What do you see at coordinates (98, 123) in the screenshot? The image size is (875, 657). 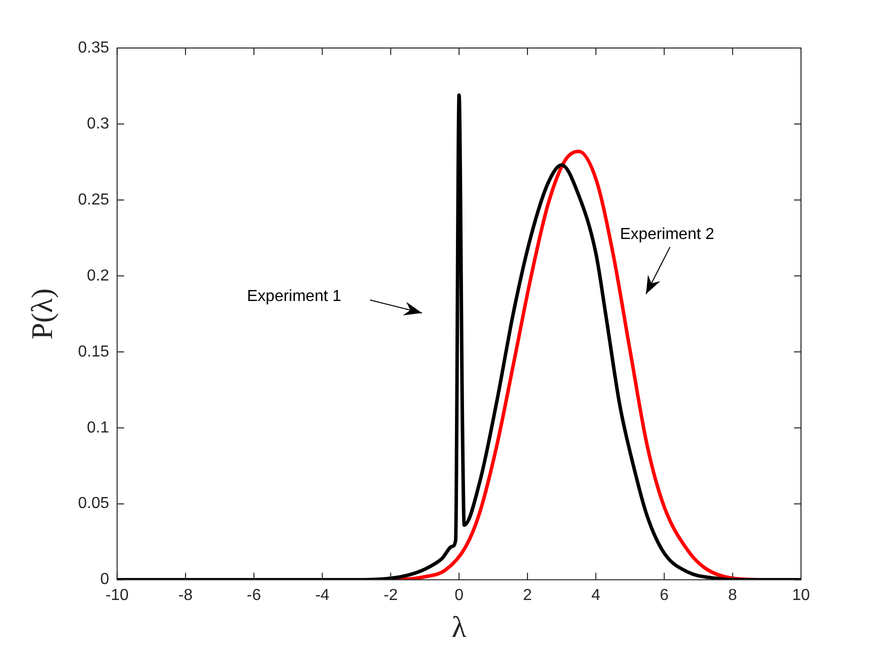 I see `y-tick-label: 0.3` at bounding box center [98, 123].